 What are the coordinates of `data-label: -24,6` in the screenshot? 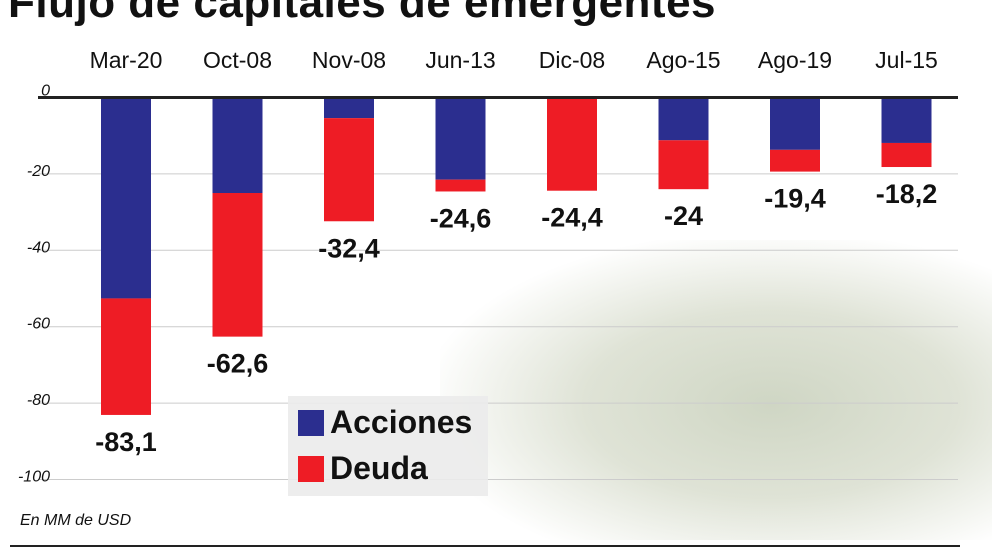 It's located at (461, 218).